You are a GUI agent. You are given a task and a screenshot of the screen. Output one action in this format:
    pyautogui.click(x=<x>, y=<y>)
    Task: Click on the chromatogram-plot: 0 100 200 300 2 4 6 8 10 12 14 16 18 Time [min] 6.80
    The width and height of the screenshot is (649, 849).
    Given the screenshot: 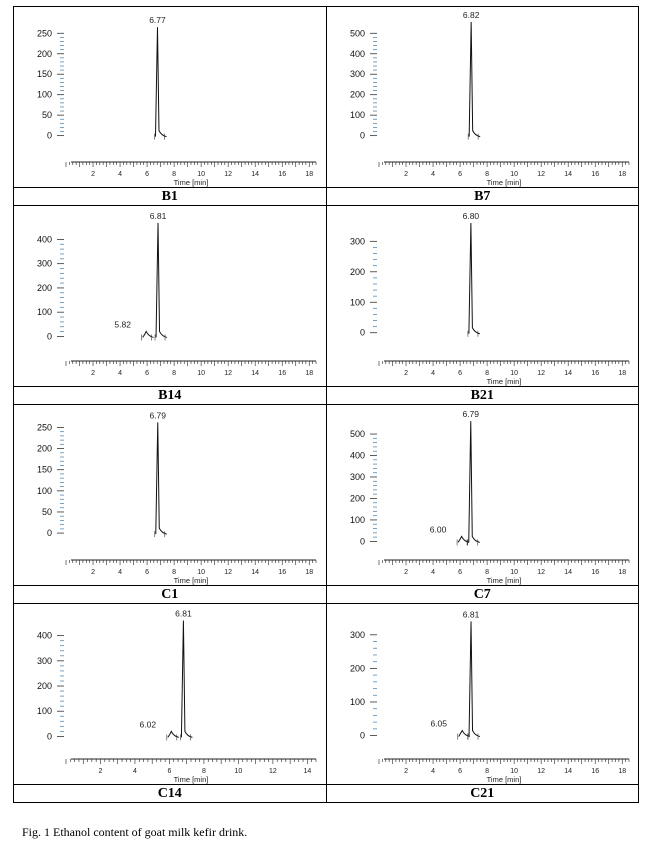 What is the action you would take?
    pyautogui.click(x=489, y=298)
    